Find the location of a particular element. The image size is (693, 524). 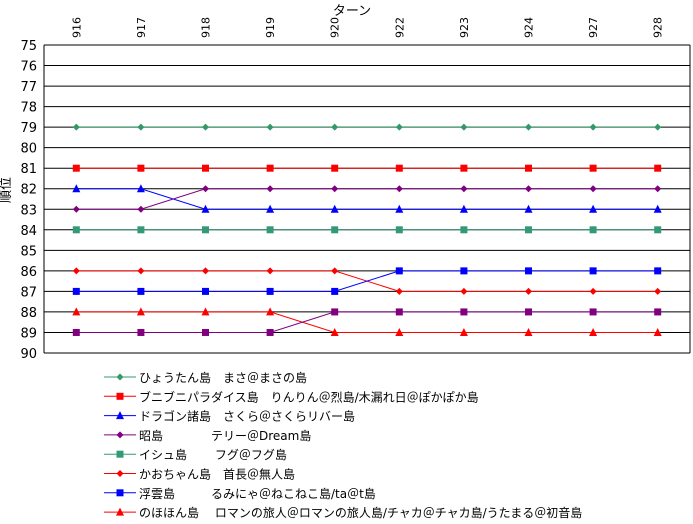

legend-item: かおちゃん島 首長＠無人島 is located at coordinates (199, 474).